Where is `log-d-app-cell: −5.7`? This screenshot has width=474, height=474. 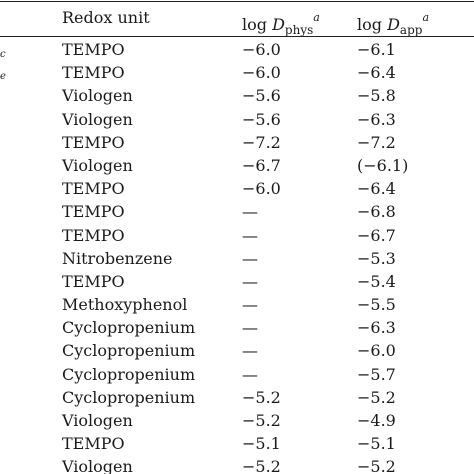 log-d-app-cell: −5.7 is located at coordinates (376, 374).